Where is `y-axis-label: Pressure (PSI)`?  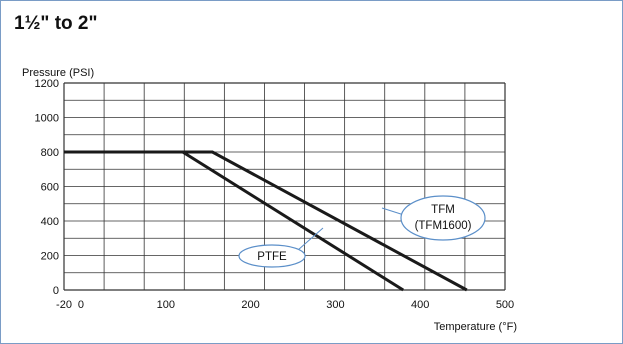 y-axis-label: Pressure (PSI) is located at coordinates (58, 73).